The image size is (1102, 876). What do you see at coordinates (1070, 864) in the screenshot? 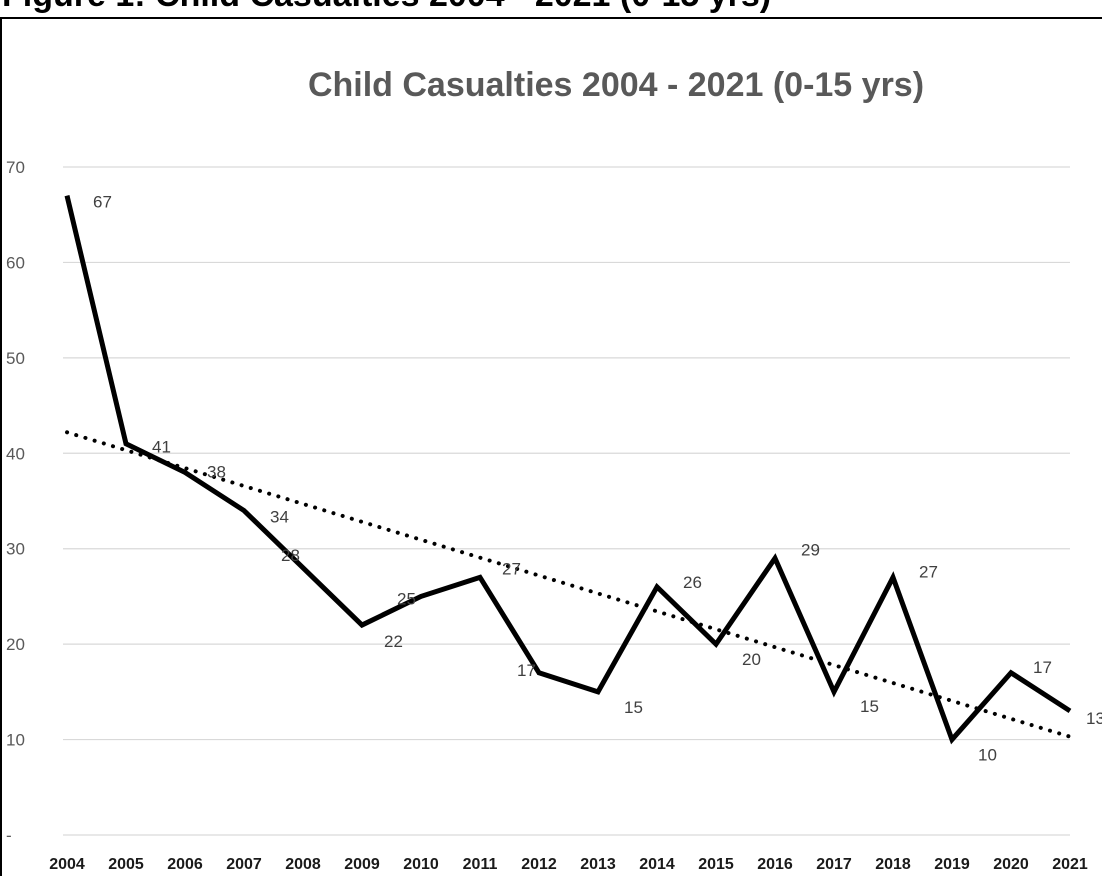
I see `x-tick-label: 2021` at bounding box center [1070, 864].